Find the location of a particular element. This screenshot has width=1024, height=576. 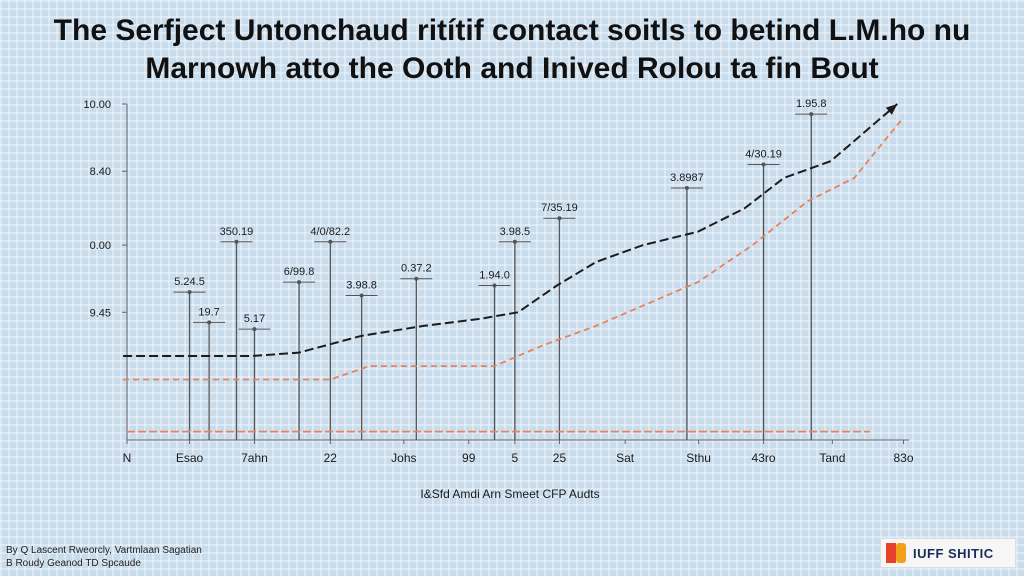

annotation-label: 3.8987 is located at coordinates (687, 178).